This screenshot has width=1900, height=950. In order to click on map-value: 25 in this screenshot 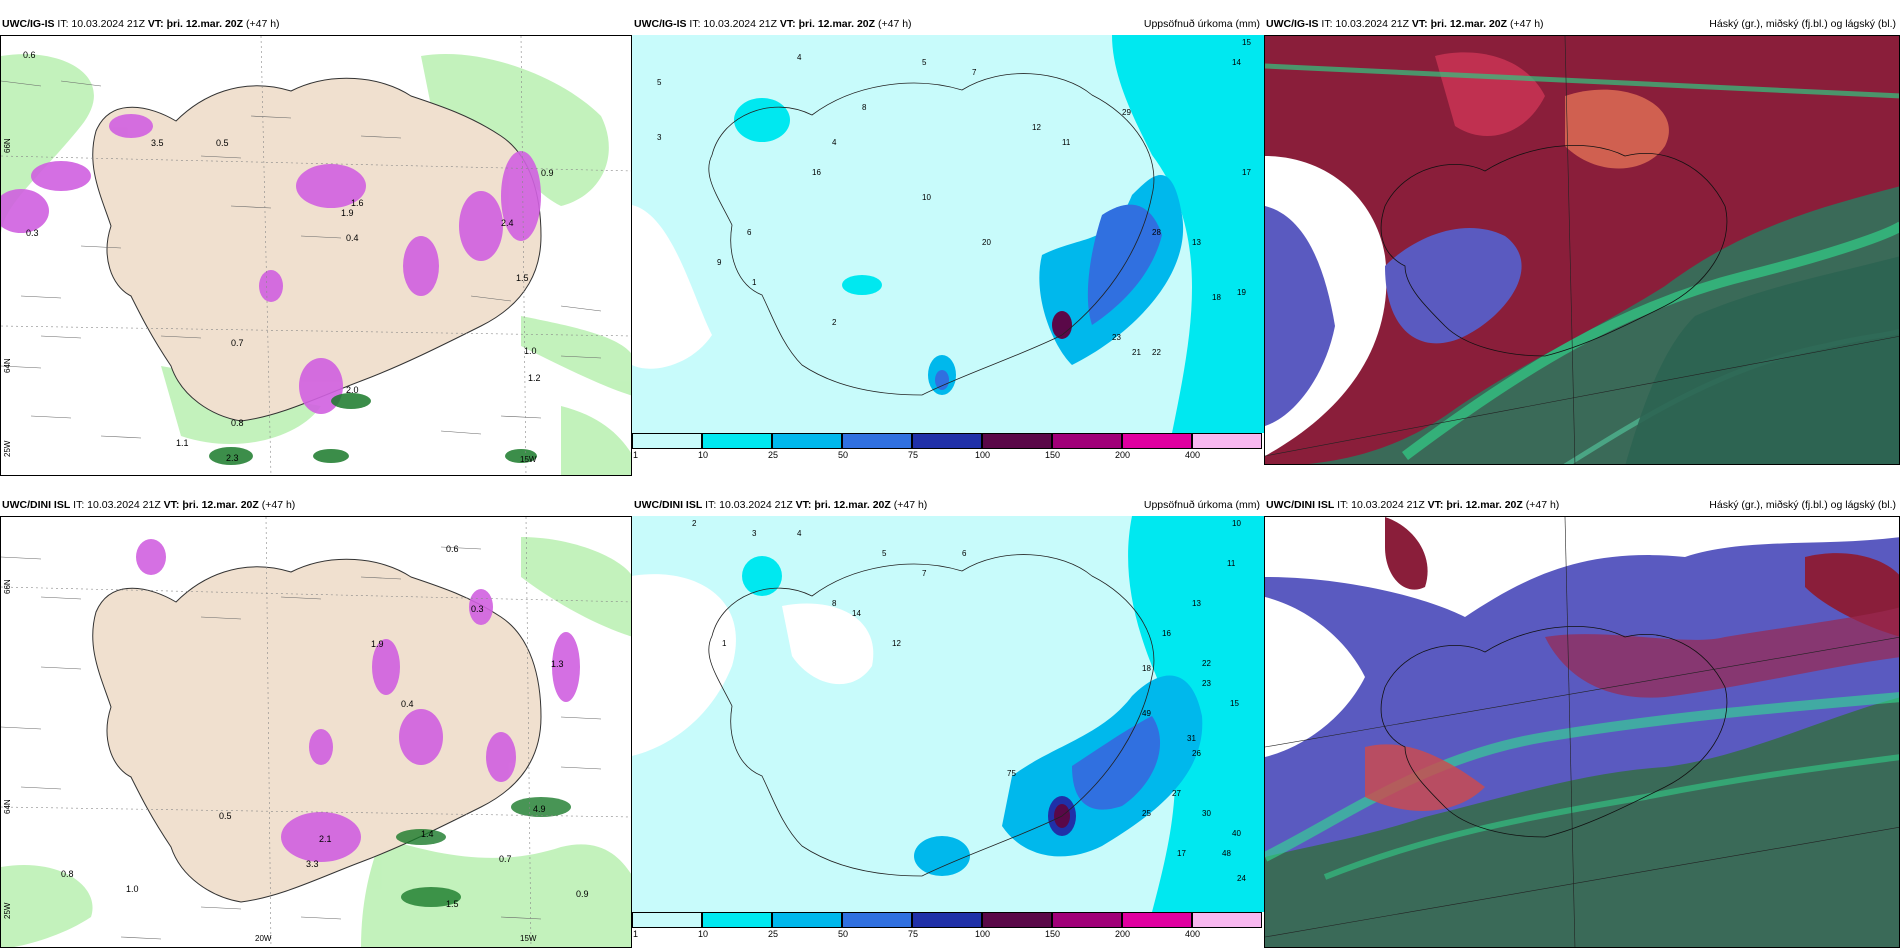, I will do `click(1146, 813)`.